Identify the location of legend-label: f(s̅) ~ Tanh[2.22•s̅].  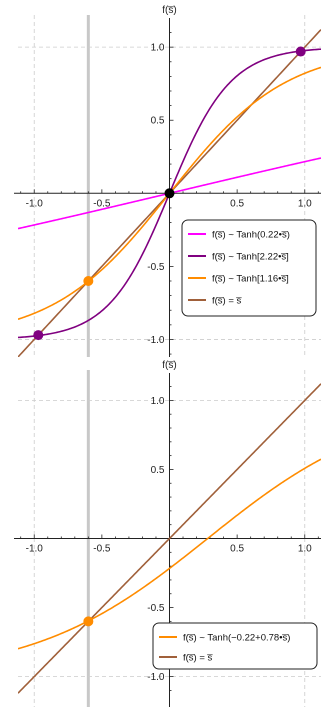
(250, 257).